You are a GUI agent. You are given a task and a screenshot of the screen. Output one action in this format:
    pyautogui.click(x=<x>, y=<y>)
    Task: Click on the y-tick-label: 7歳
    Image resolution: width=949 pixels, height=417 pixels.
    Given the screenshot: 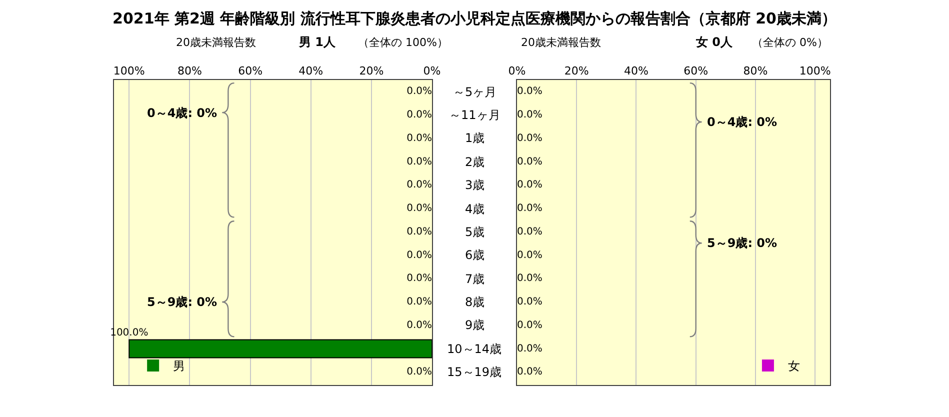 What is the action you would take?
    pyautogui.click(x=475, y=279)
    